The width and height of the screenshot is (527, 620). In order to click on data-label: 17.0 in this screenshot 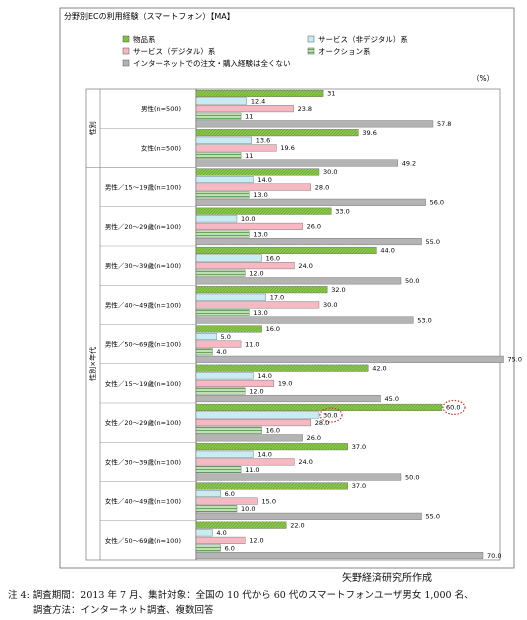, I will do `click(277, 298)`.